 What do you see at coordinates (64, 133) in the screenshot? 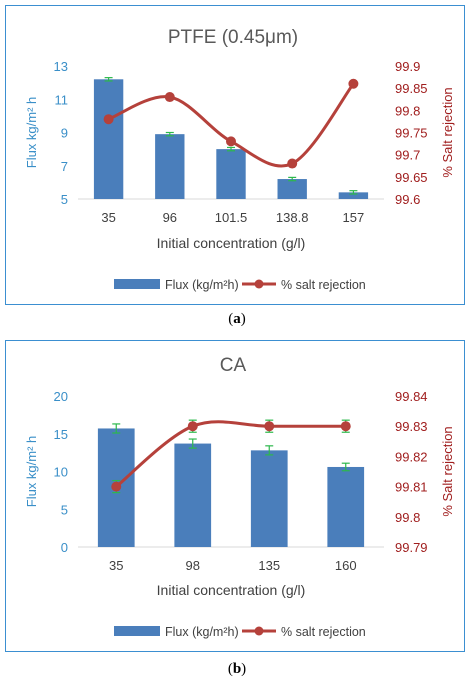
I see `y-tick-label: 9` at bounding box center [64, 133].